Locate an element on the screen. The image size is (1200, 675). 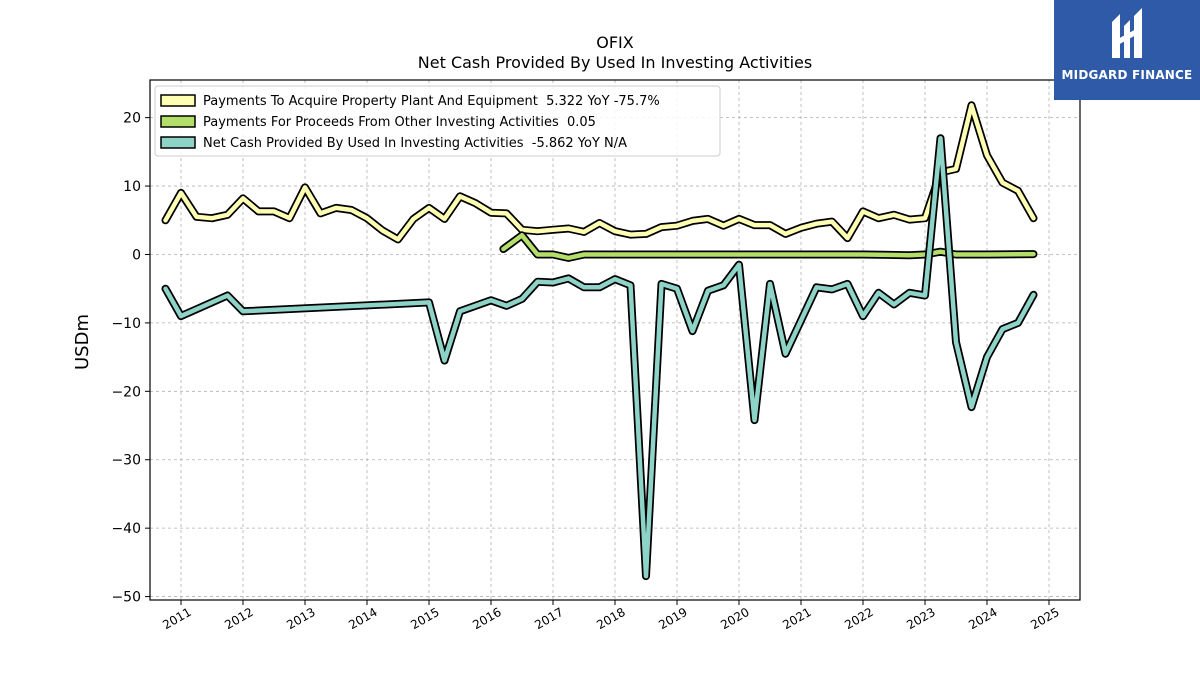
y-axis-label: USDm is located at coordinates (82, 342).